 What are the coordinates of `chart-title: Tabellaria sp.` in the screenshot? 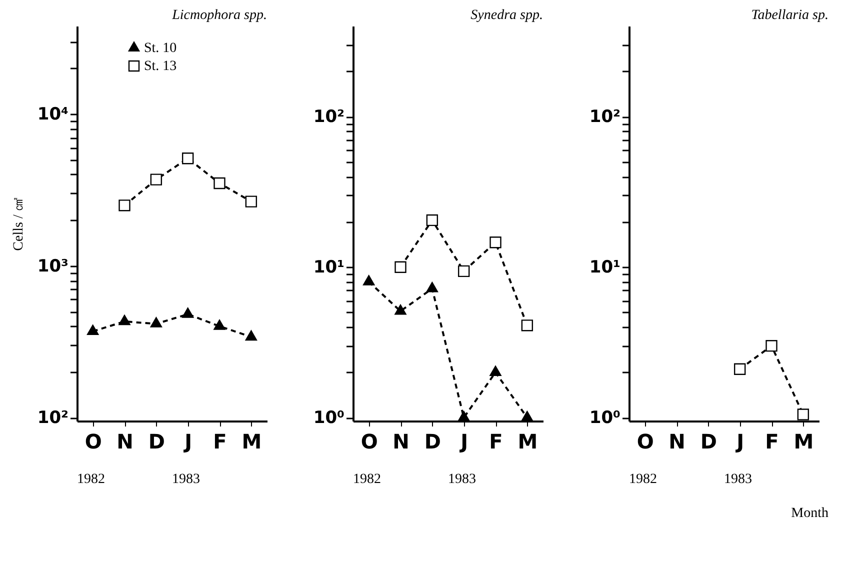 It's located at (789, 15).